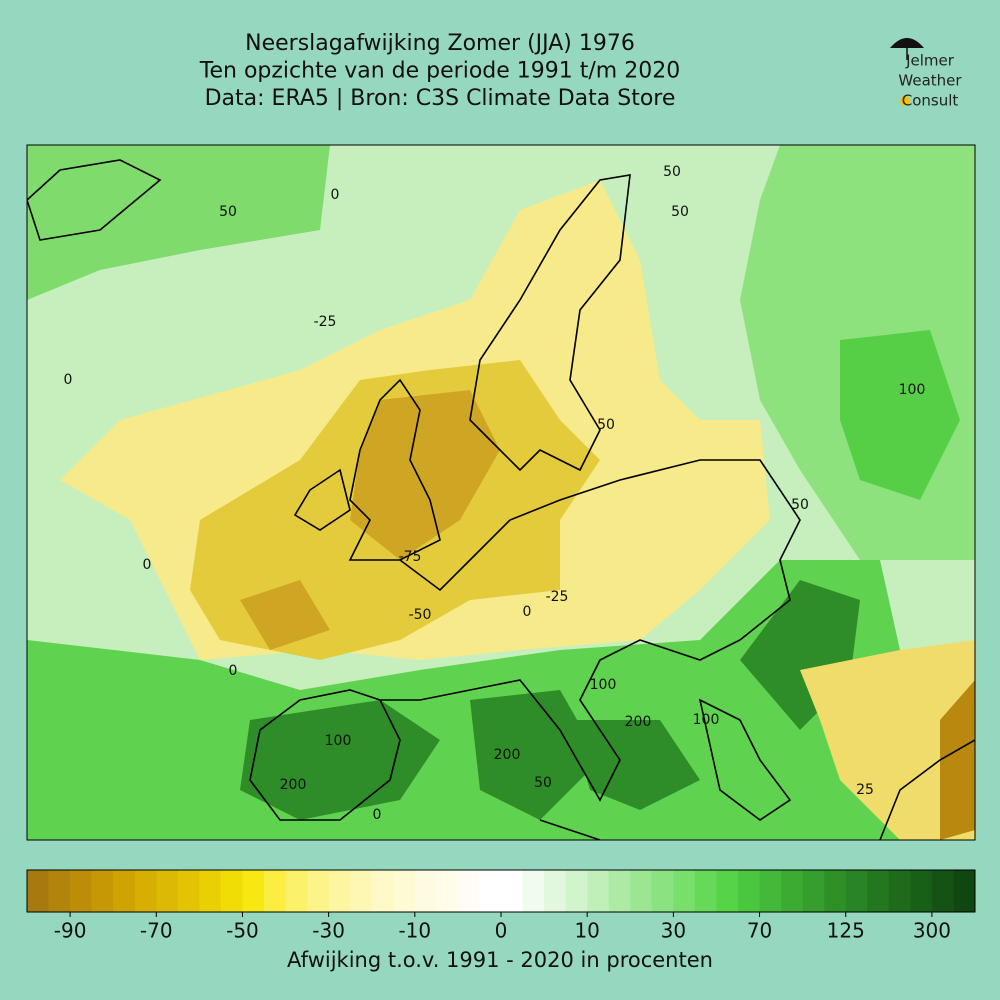 The width and height of the screenshot is (1000, 1000). What do you see at coordinates (410, 557) in the screenshot?
I see `contour-label: -75` at bounding box center [410, 557].